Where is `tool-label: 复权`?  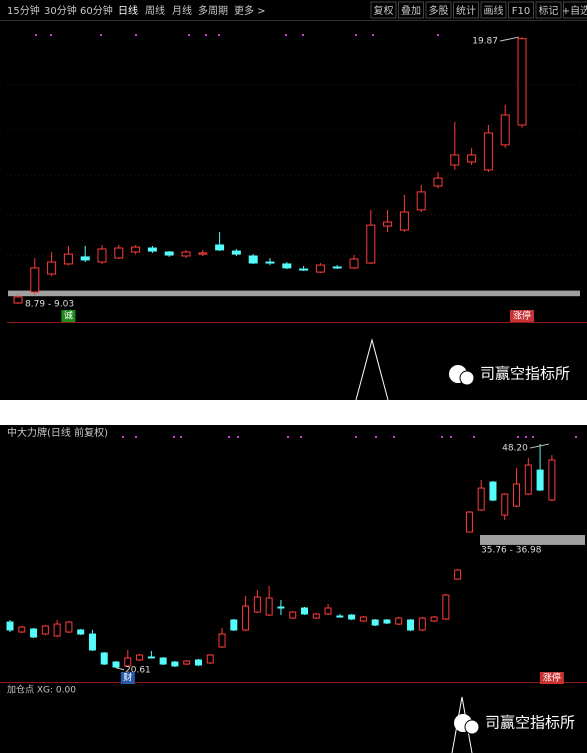
tool-label: 复权 is located at coordinates (384, 10).